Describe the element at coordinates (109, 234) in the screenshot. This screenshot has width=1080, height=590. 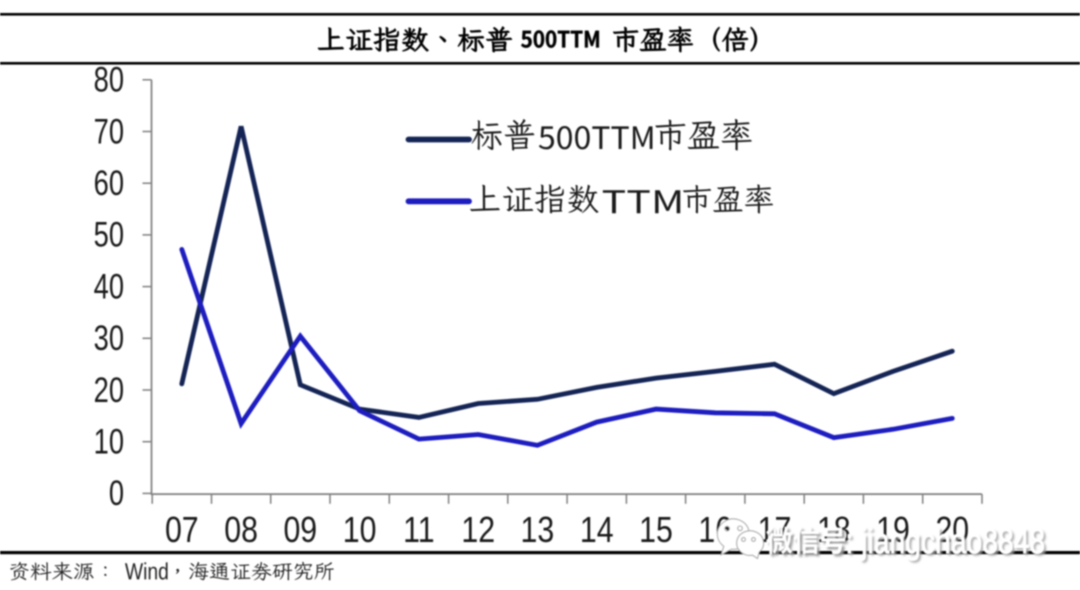
I see `svg-text: 50` at that location.